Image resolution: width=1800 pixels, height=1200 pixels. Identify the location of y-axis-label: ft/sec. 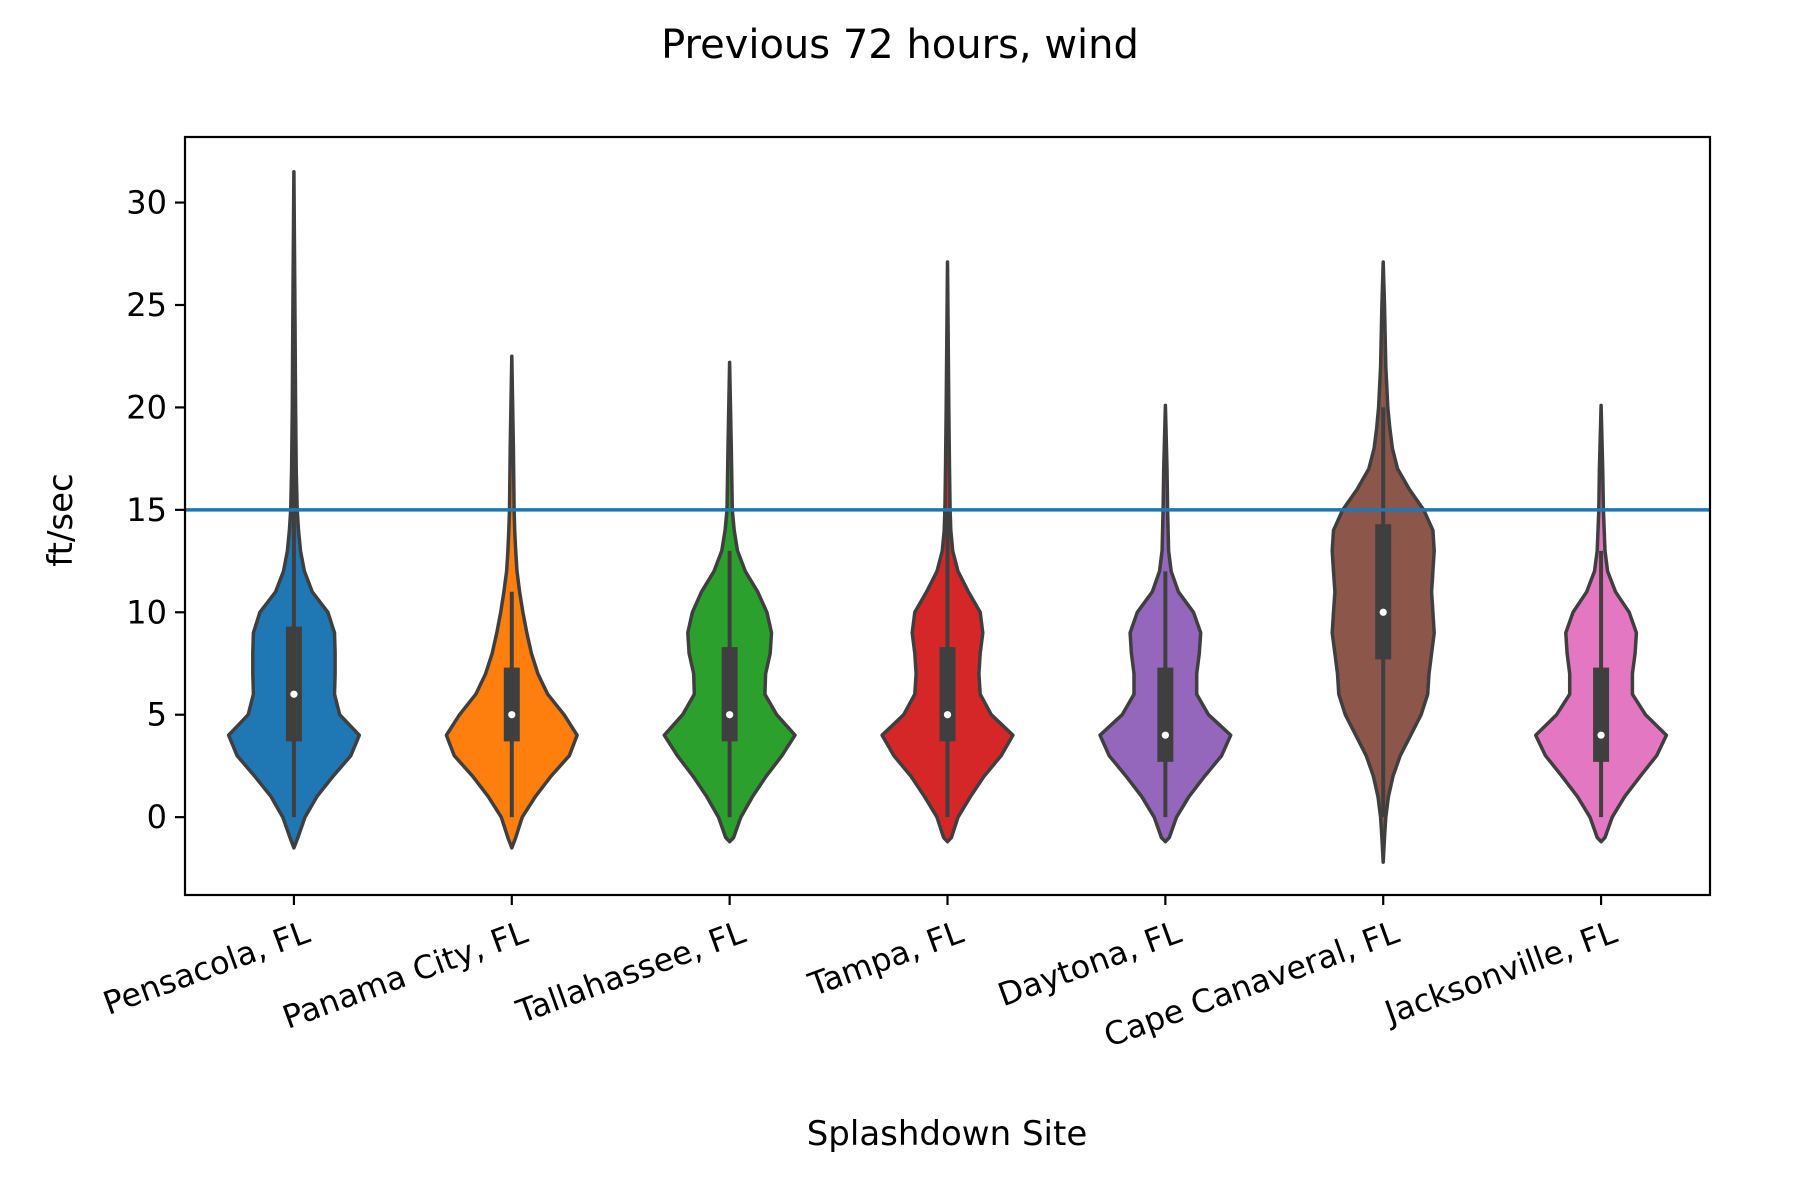
(61, 519).